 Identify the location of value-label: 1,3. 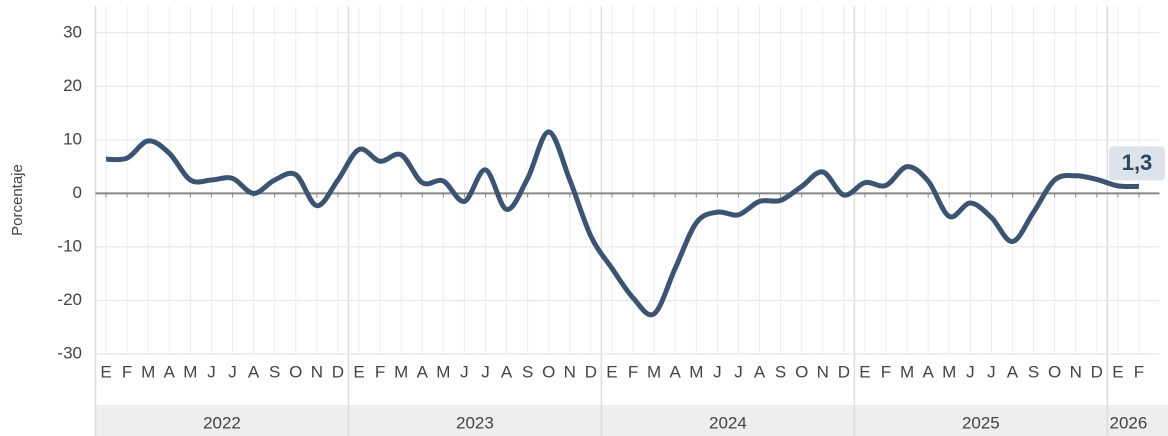
(1137, 162).